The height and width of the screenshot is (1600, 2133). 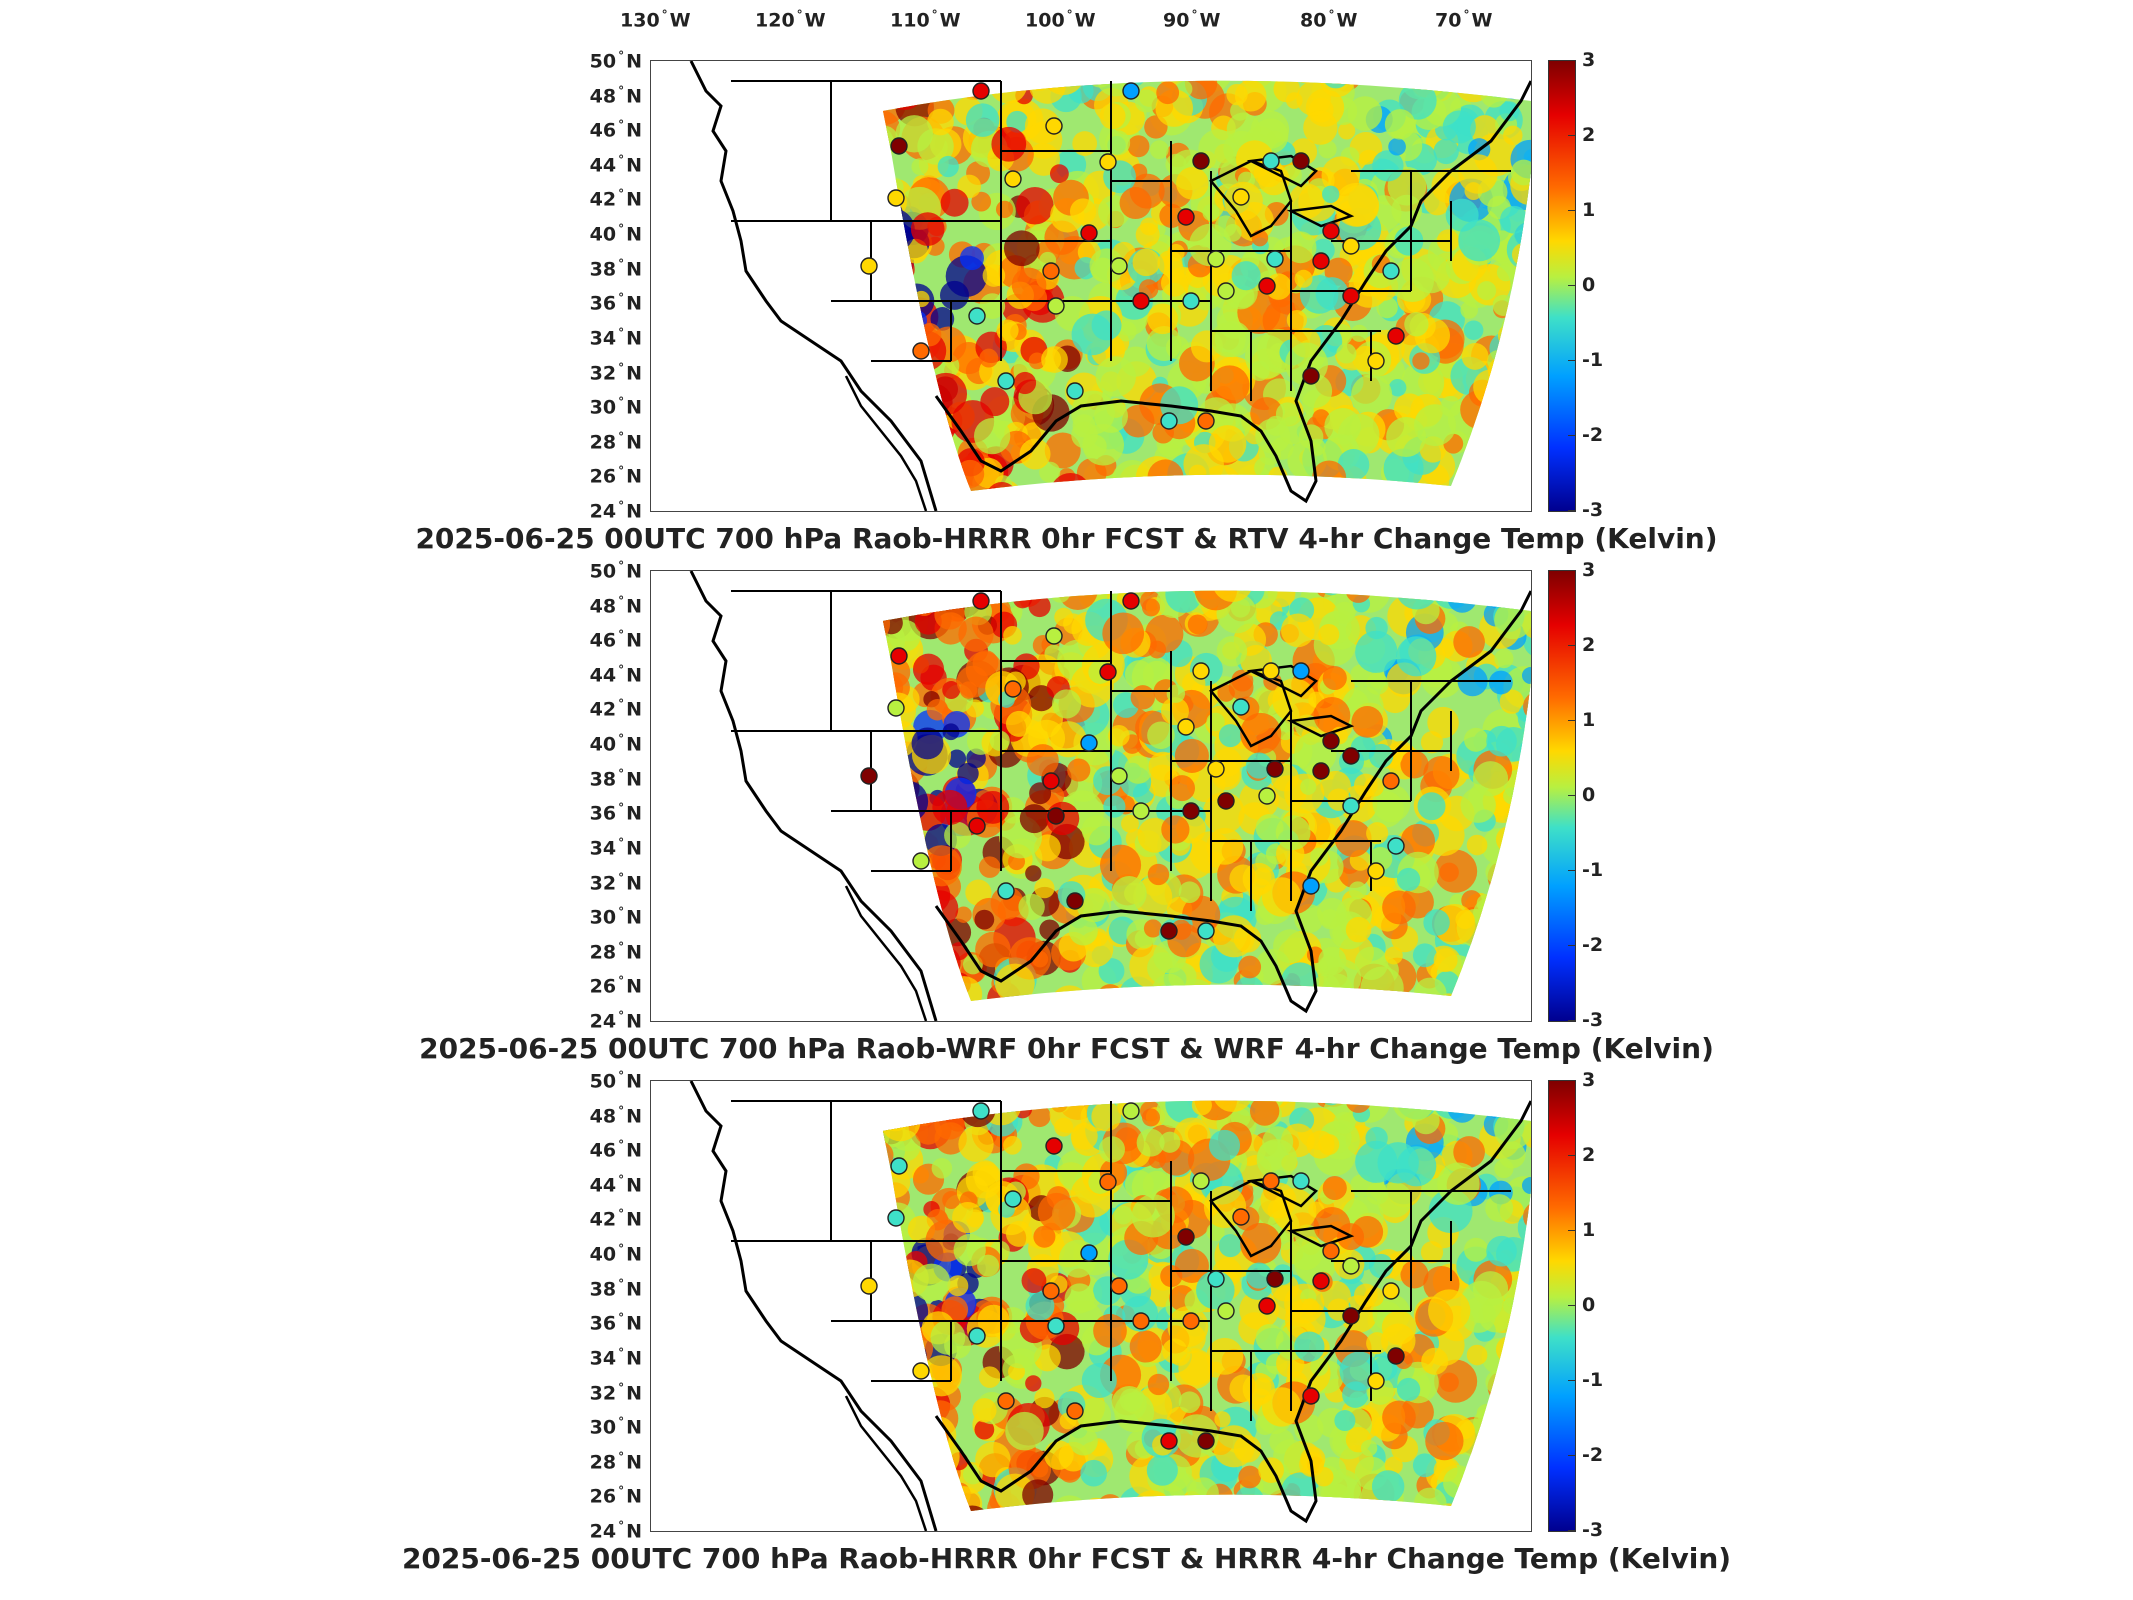 What do you see at coordinates (1106, 221) in the screenshot?
I see `state-border` at bounding box center [1106, 221].